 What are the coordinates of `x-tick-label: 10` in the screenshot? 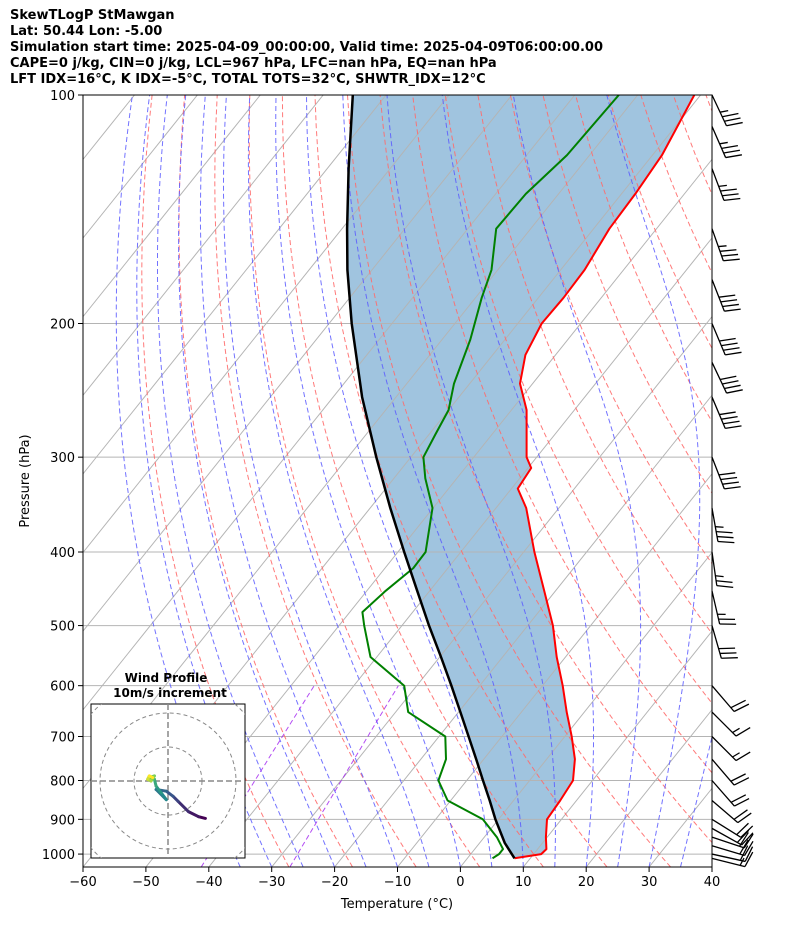 It's located at (523, 882).